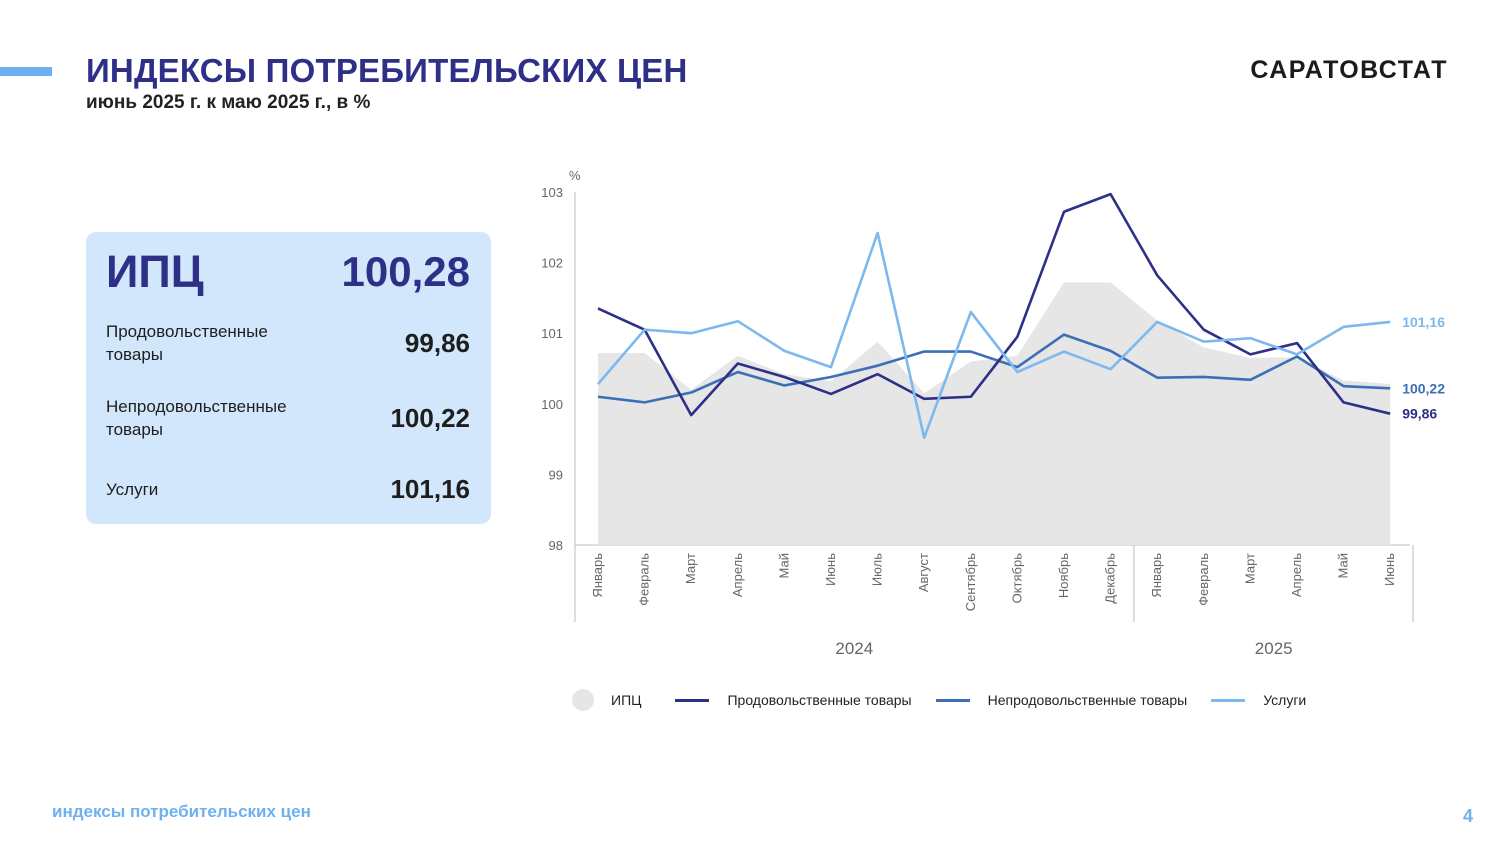 This screenshot has width=1500, height=844. Describe the element at coordinates (288, 418) in the screenshot. I see `nonfood-row: Непродовольственные товары 100,22` at that location.